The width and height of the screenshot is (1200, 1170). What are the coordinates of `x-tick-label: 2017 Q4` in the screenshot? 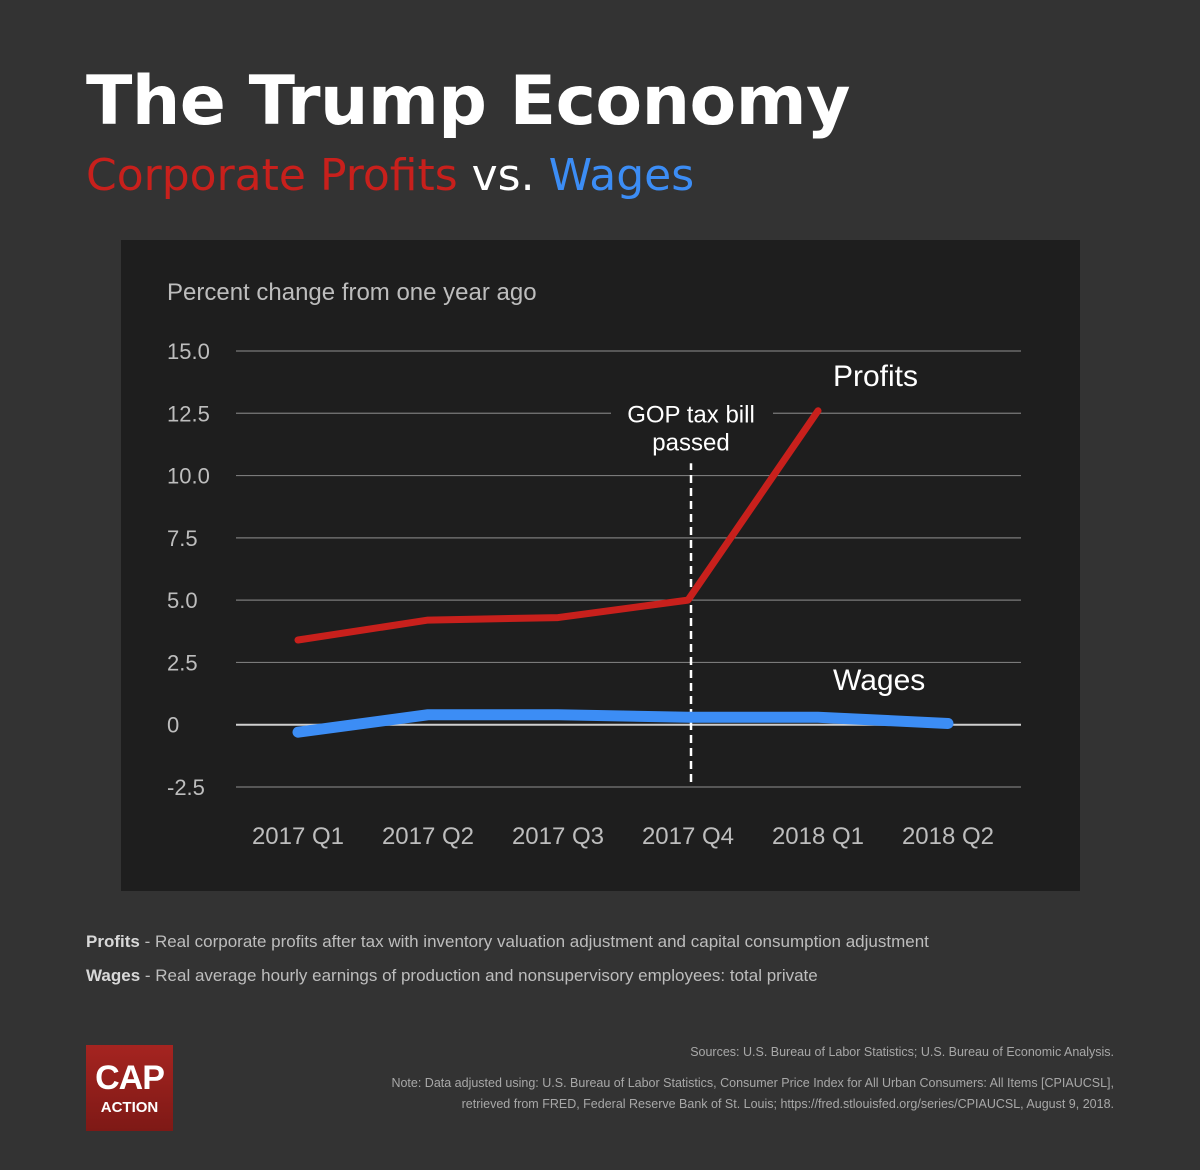 It's located at (688, 836).